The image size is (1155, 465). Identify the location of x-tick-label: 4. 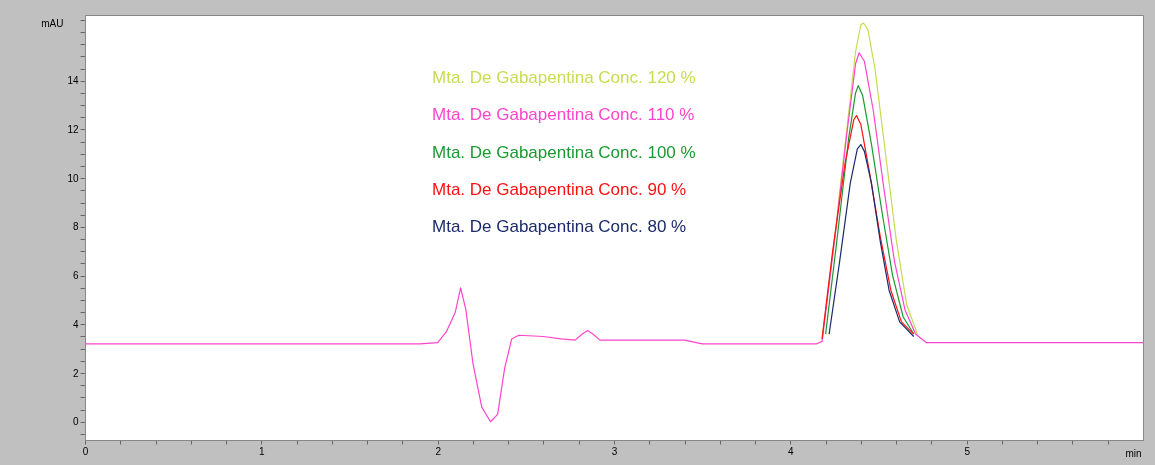
(791, 451).